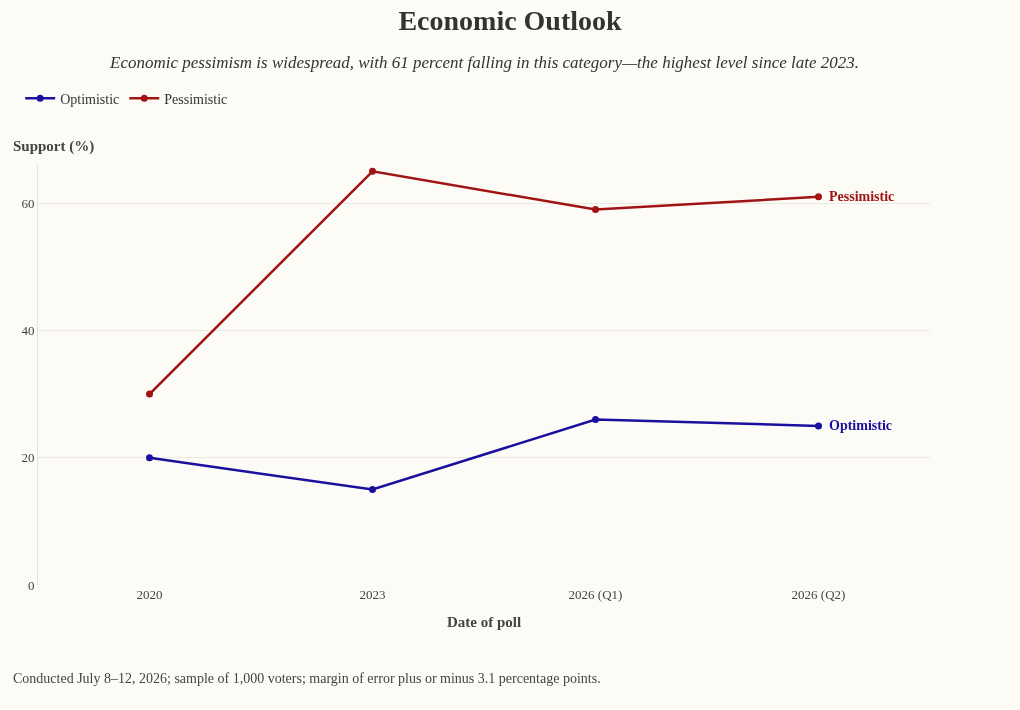 The width and height of the screenshot is (1020, 710). What do you see at coordinates (54, 146) in the screenshot?
I see `y-axis-title: Support (%)` at bounding box center [54, 146].